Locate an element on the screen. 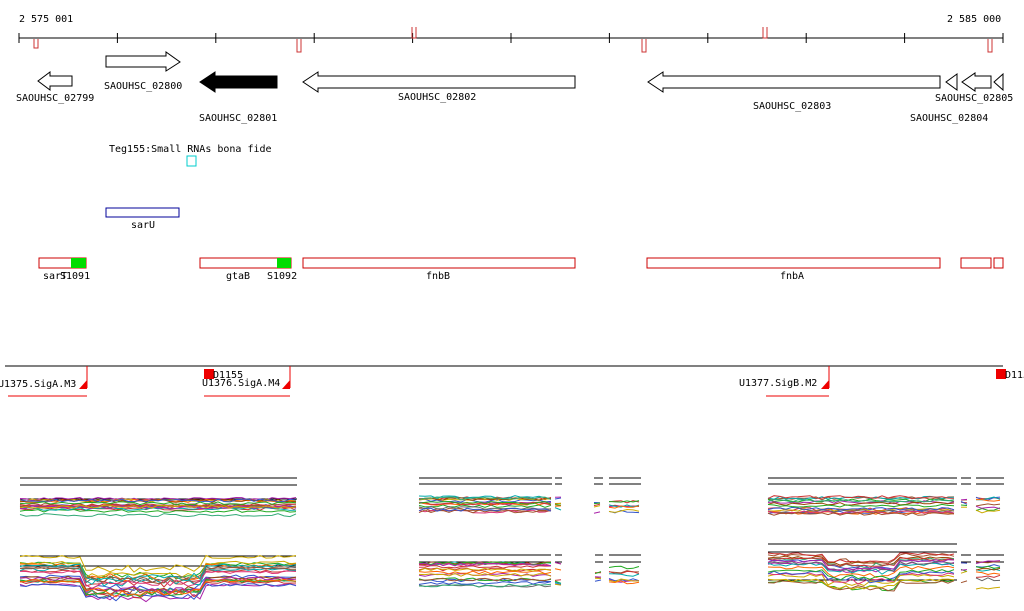 The height and width of the screenshot is (611, 1024). srna-track: Teg155:Small RNAs bona fide is located at coordinates (190, 155).